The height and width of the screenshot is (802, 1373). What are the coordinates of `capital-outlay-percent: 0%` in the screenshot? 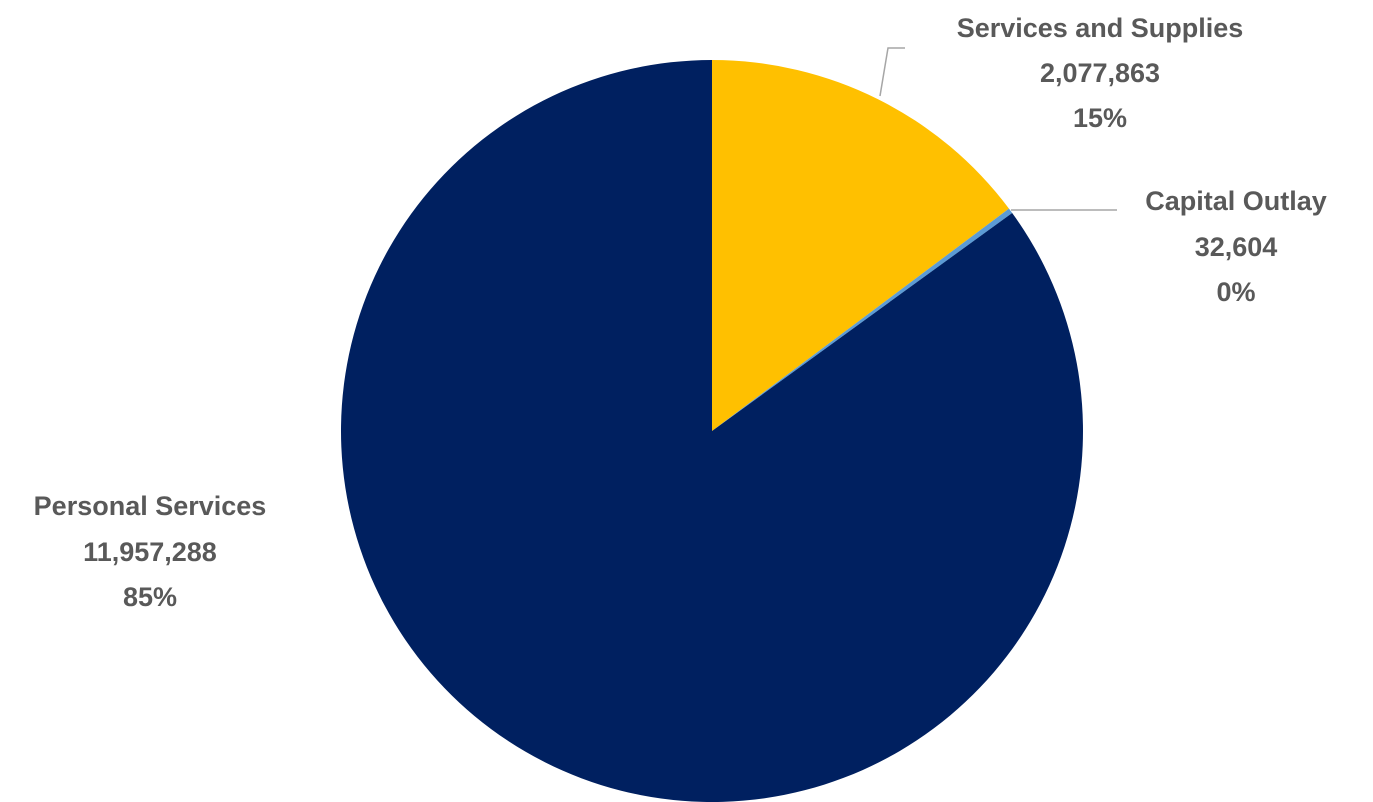 It's located at (1235, 292).